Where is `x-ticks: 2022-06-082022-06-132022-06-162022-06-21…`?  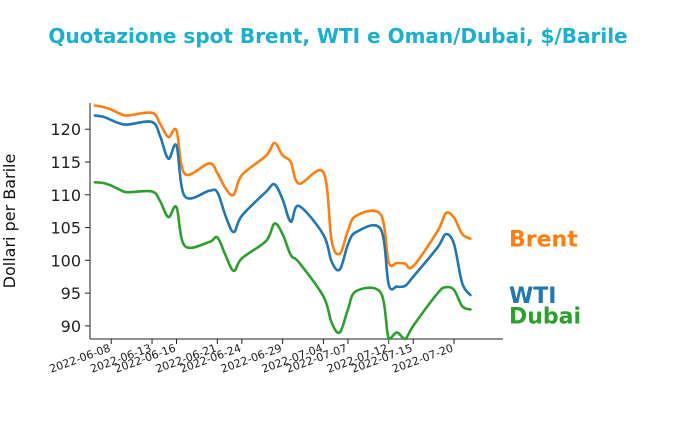 x-ticks: 2022-06-082022-06-132022-06-162022-06-21… is located at coordinates (251, 357).